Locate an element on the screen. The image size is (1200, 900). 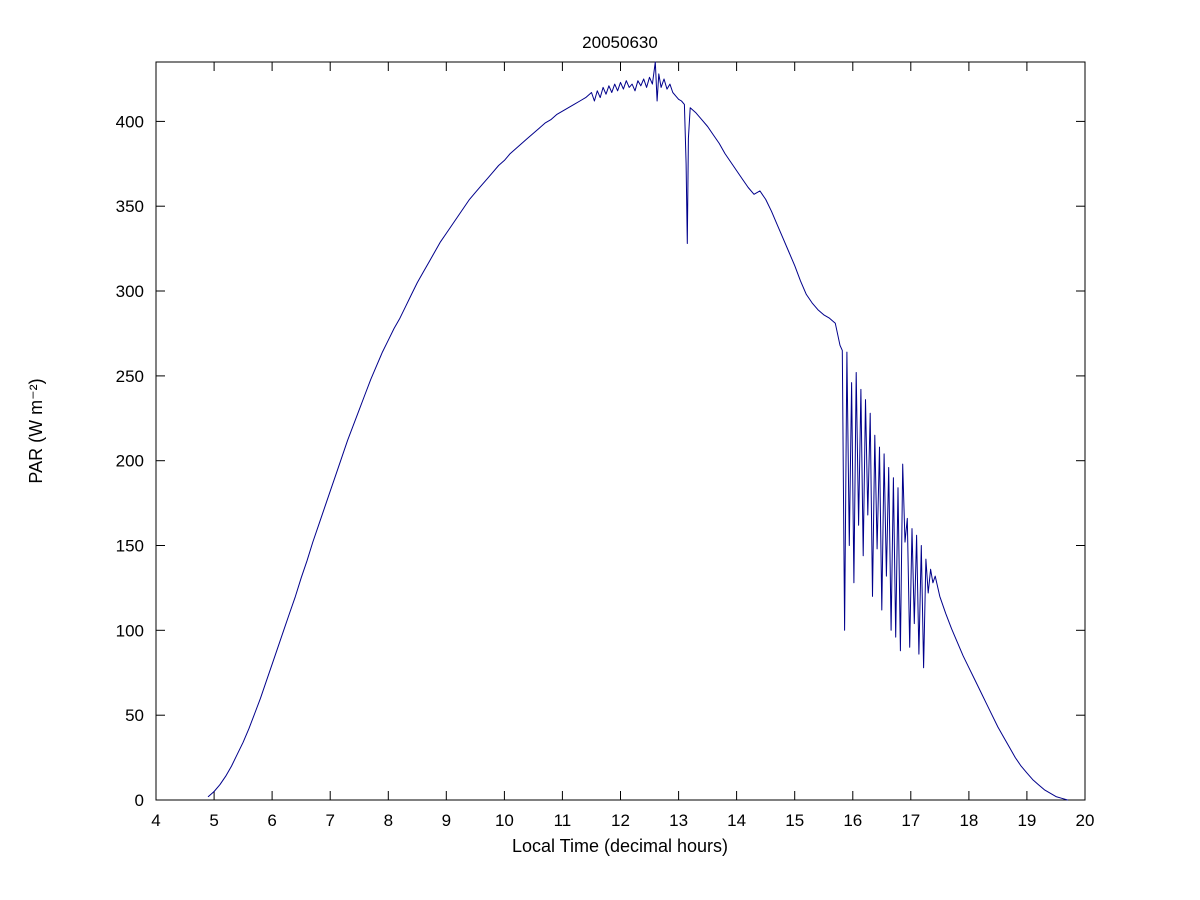
y-tick-label: 300 is located at coordinates (130, 291).